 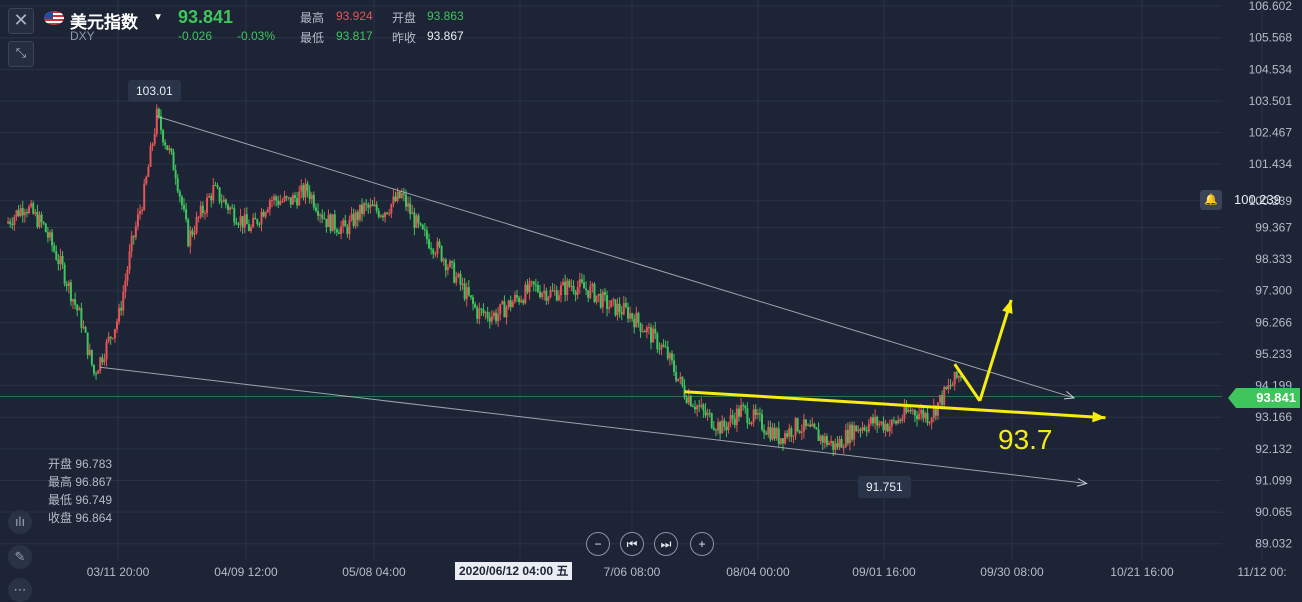 What do you see at coordinates (1211, 200) in the screenshot?
I see `bell-icon: 🔔` at bounding box center [1211, 200].